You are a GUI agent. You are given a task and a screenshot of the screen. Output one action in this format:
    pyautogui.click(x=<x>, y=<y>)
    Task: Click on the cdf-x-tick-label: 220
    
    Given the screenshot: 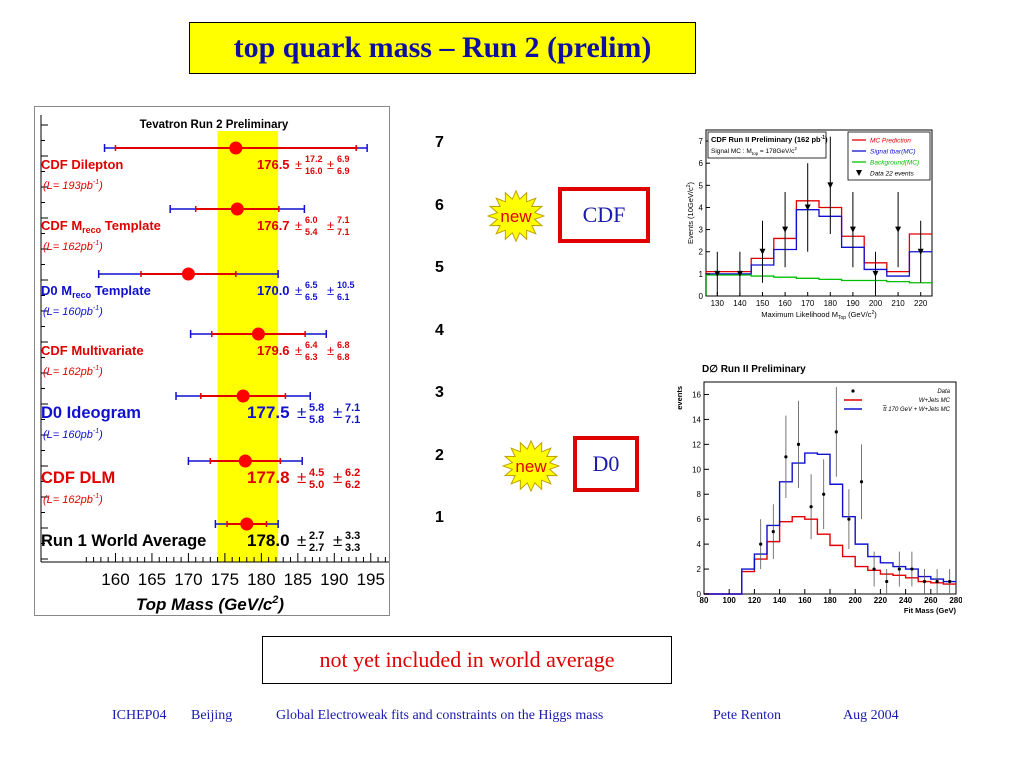 What is the action you would take?
    pyautogui.click(x=921, y=303)
    